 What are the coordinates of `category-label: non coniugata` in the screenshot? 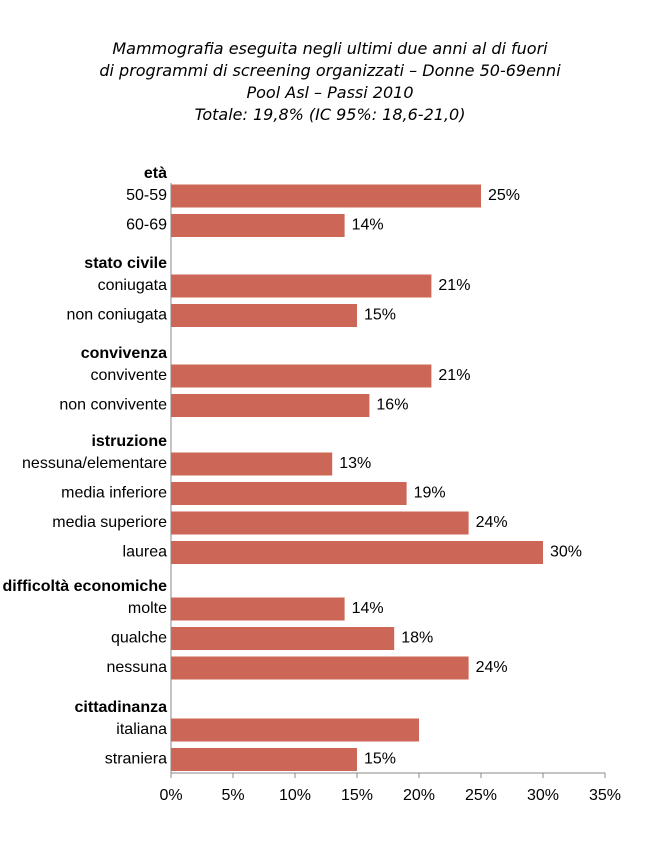 It's located at (116, 315).